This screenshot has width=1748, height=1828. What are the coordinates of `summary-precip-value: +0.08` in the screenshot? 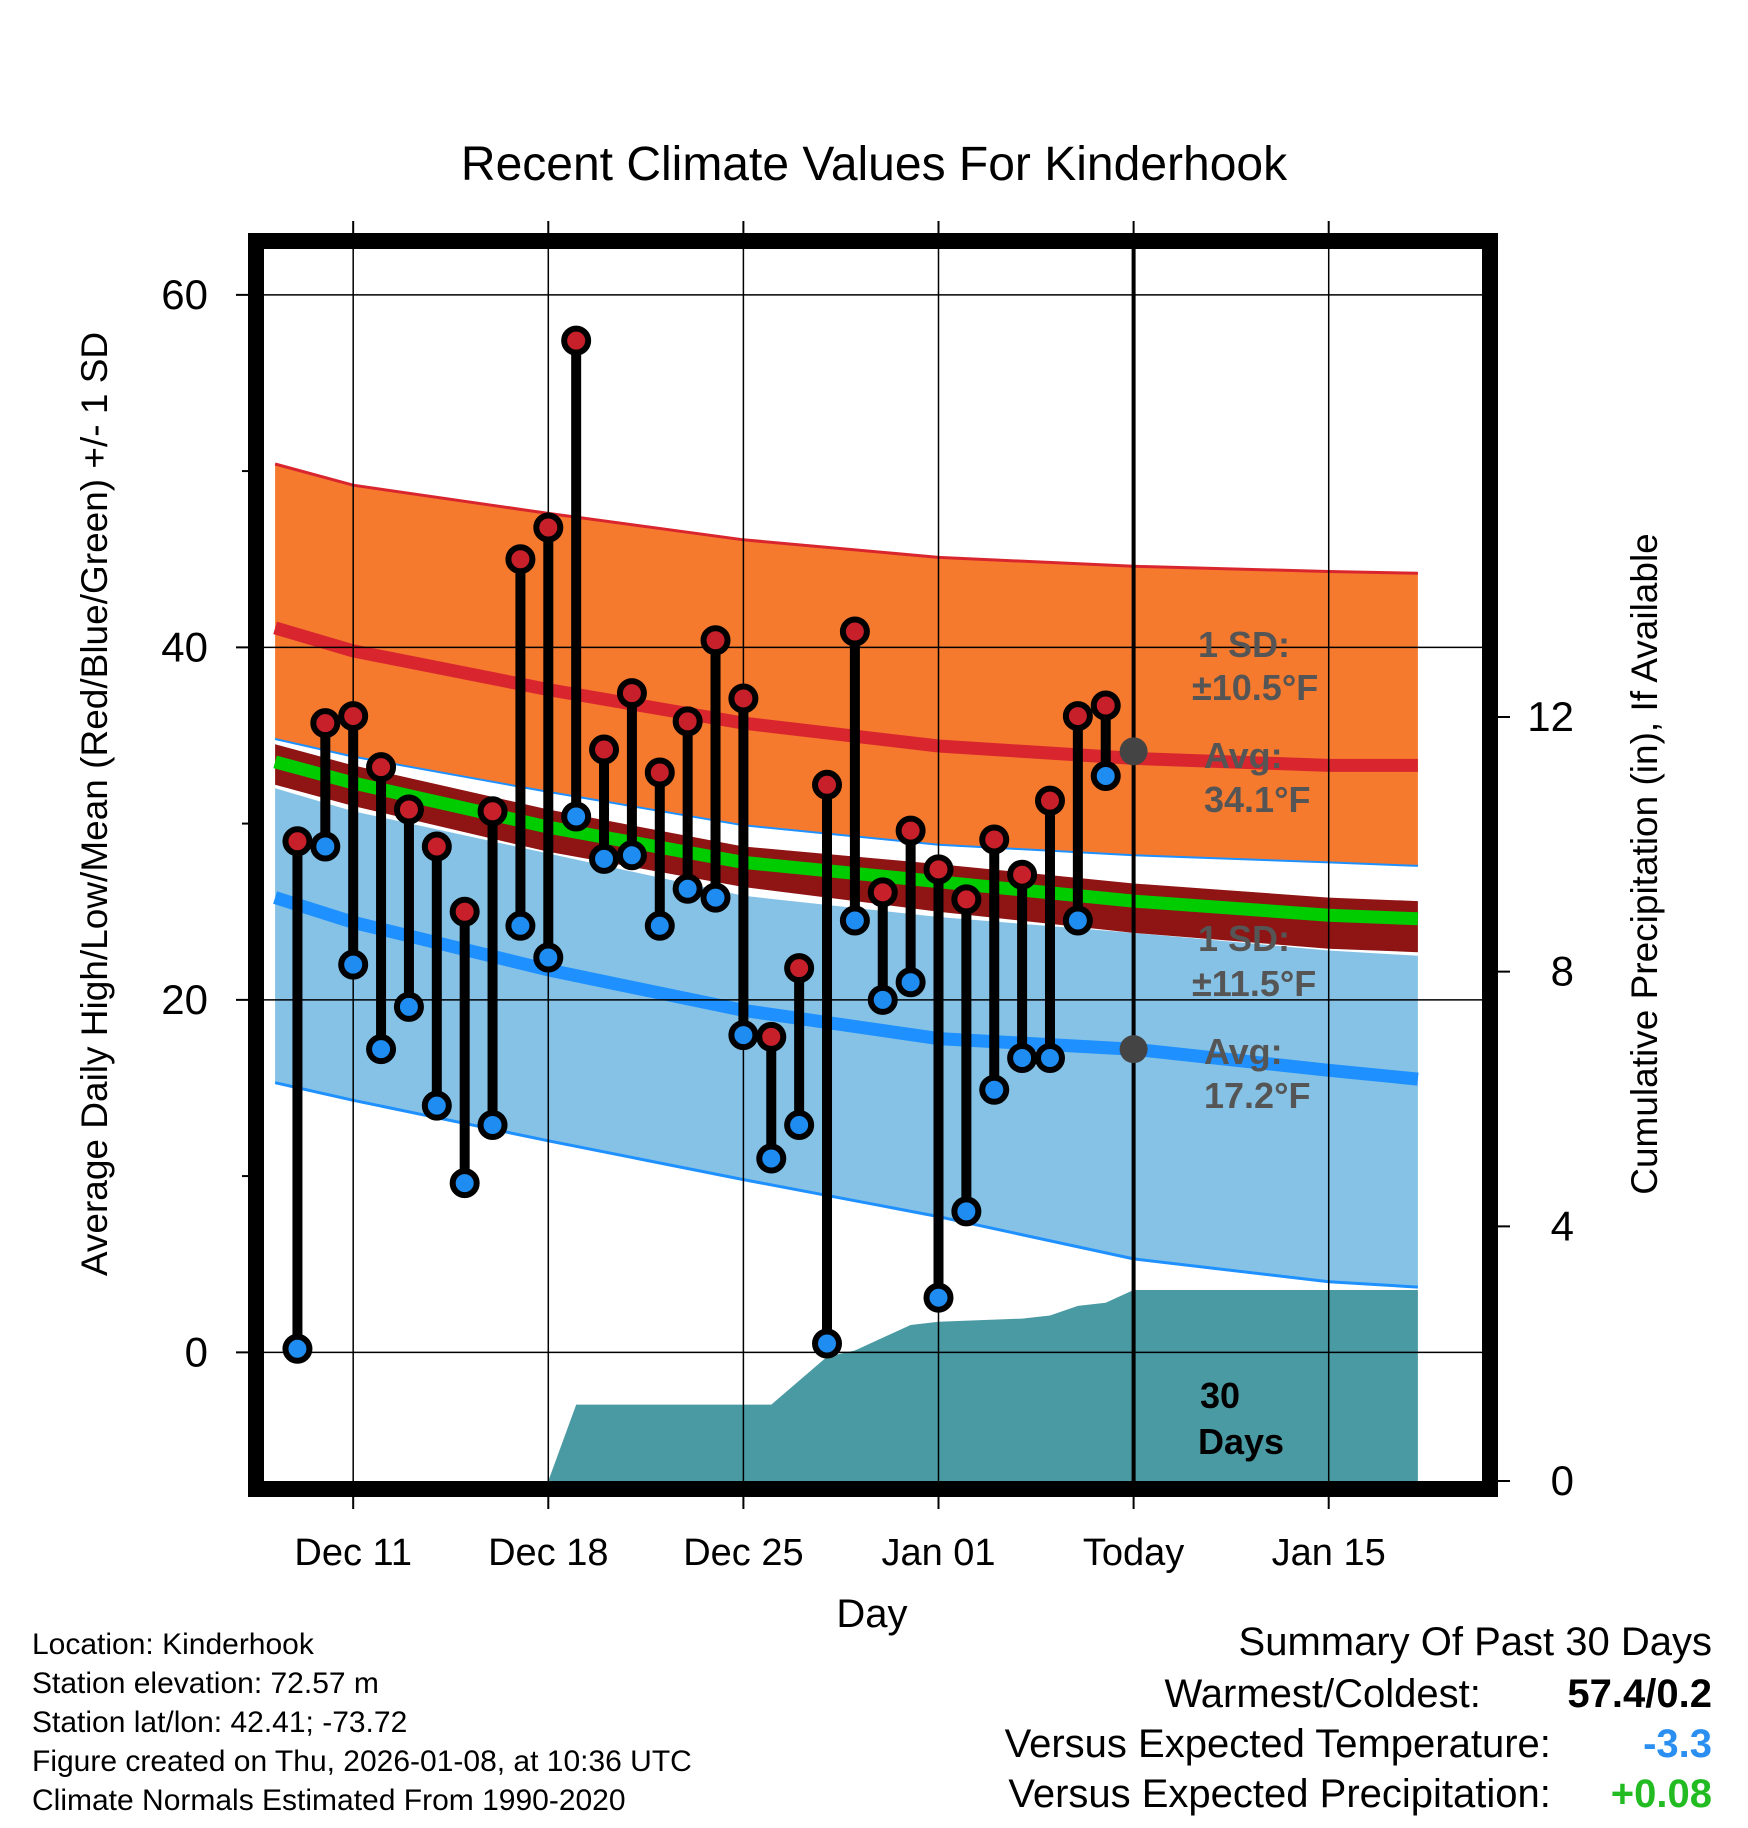 It's located at (1661, 1794).